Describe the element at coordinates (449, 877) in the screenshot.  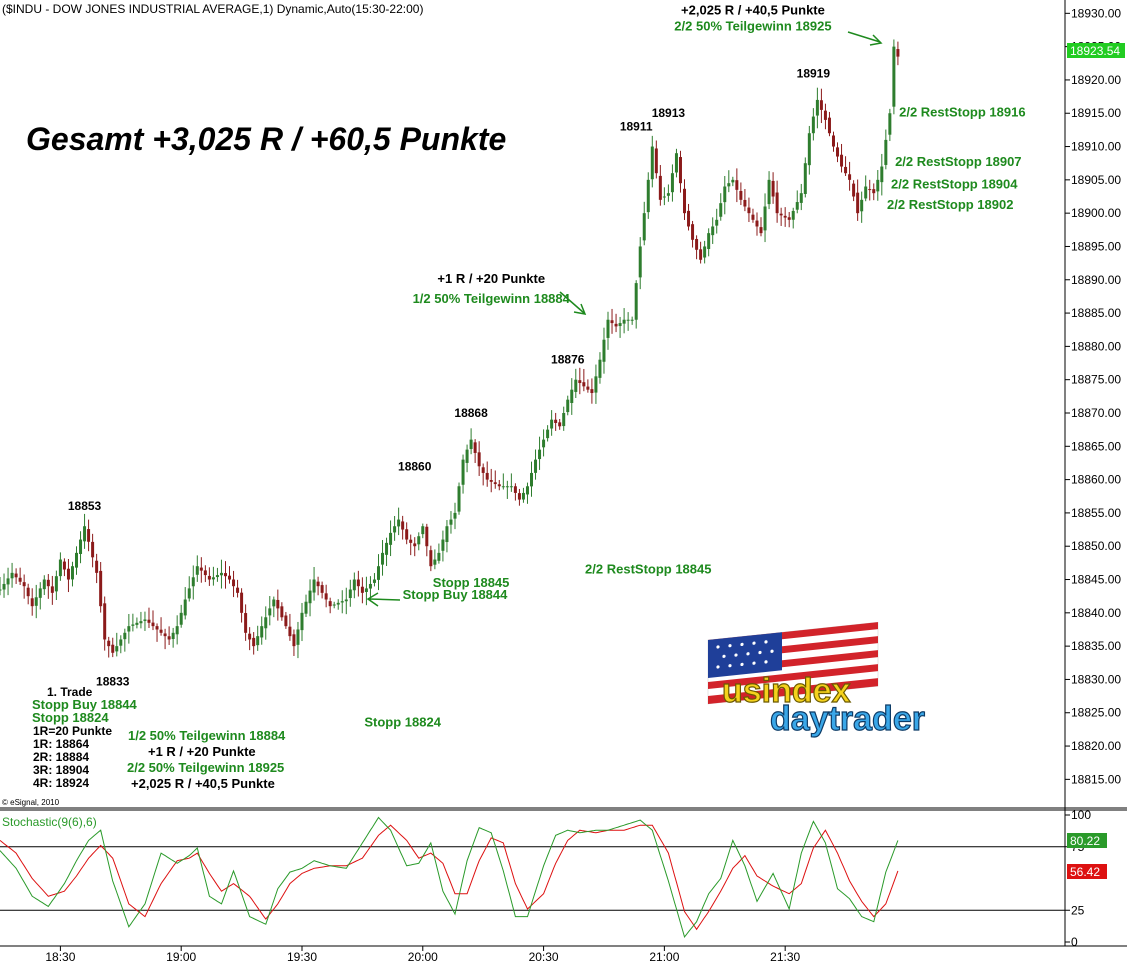
I see `stoch-d-line` at that location.